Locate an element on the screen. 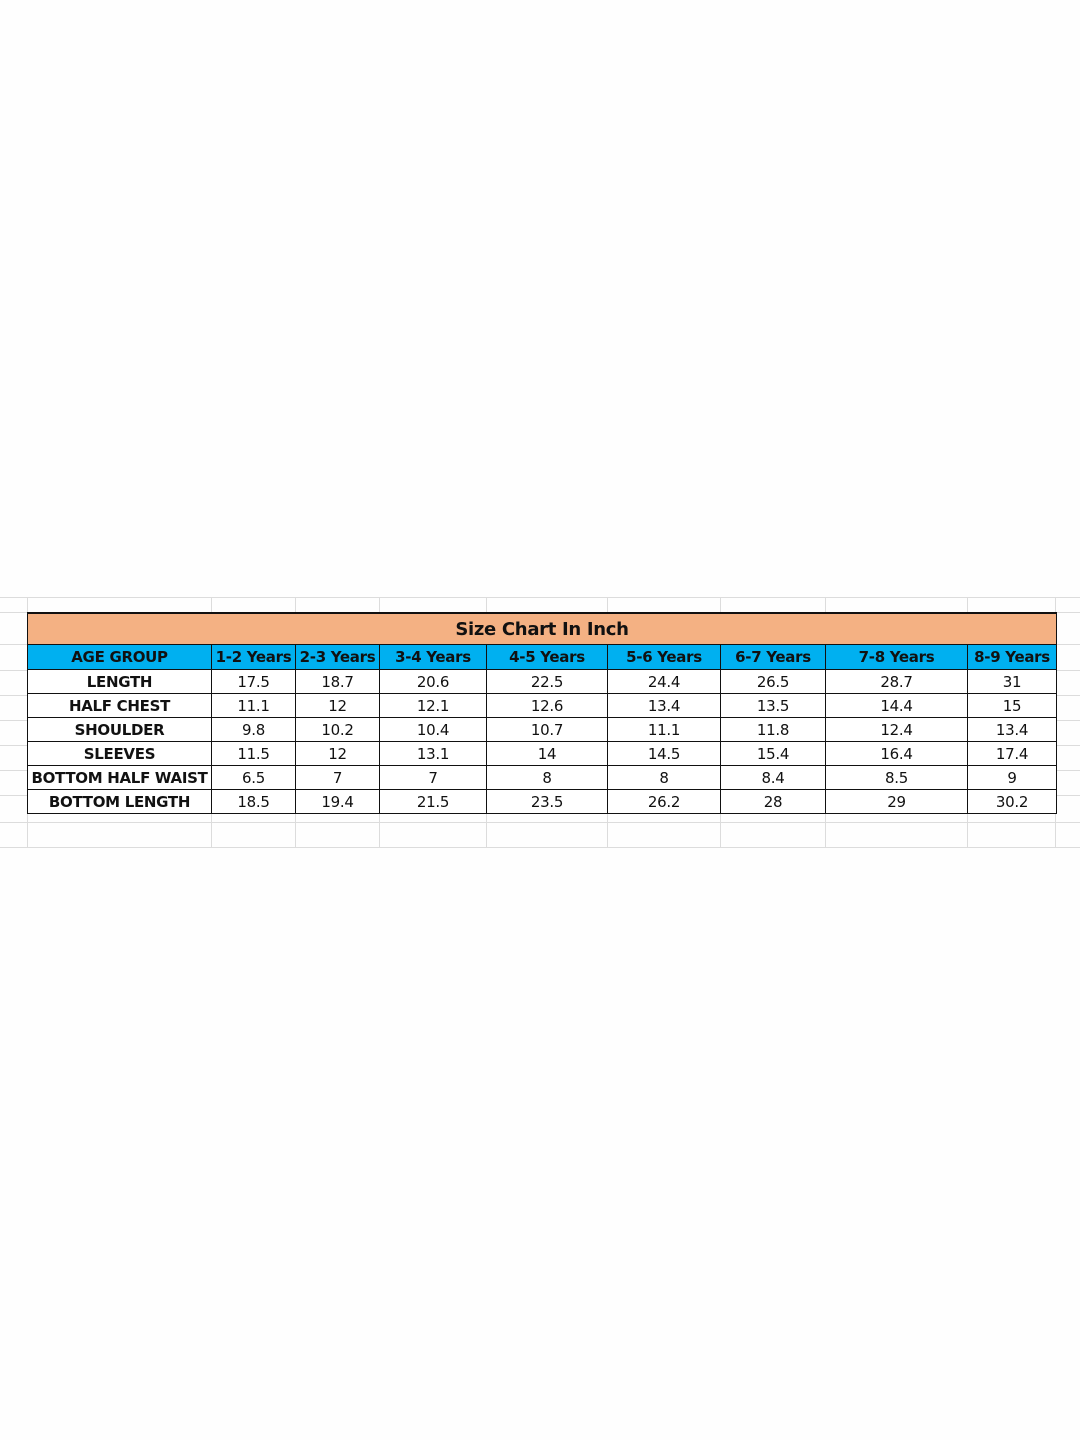 This screenshot has height=1440, width=1080. table-cell: 9.8 is located at coordinates (253, 729).